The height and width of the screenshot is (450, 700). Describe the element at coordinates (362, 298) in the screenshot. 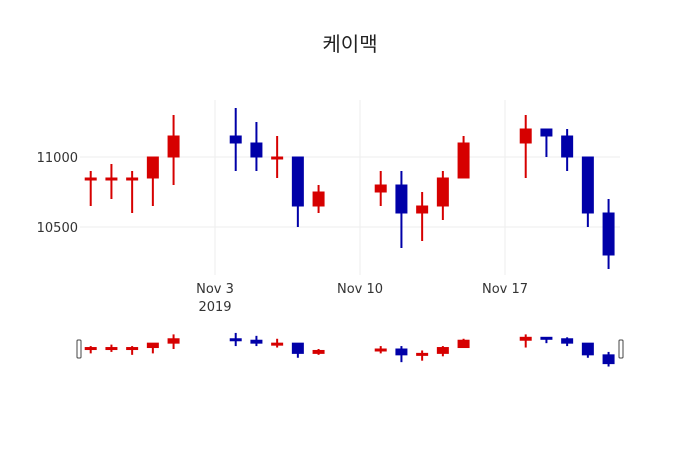

I see `x-axis: Nov 3 2019 Nov 10 Nov 17` at that location.